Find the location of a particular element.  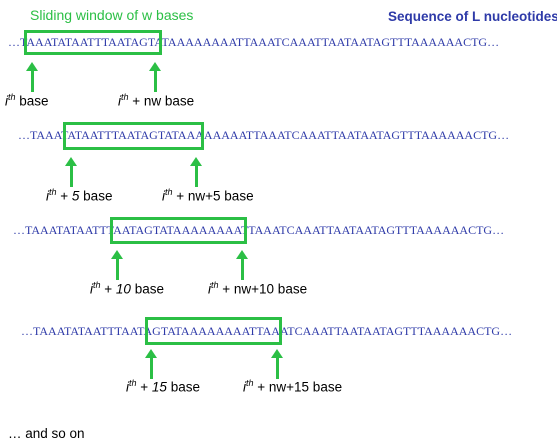

sequence-title: Sequence of L nucleotides is located at coordinates (472, 16).